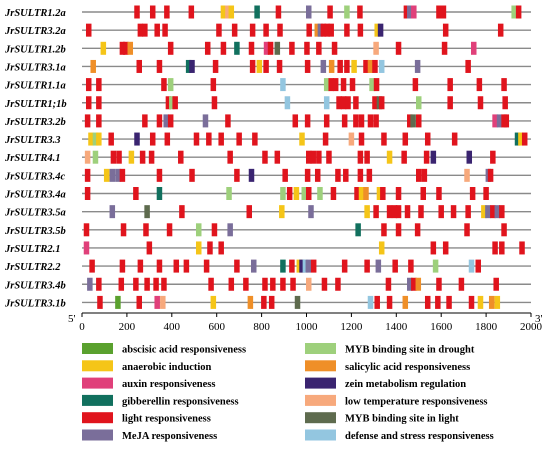 The width and height of the screenshot is (550, 459). What do you see at coordinates (35, 13) in the screenshot?
I see `gene-label: JrSULTR1.2a` at bounding box center [35, 13].